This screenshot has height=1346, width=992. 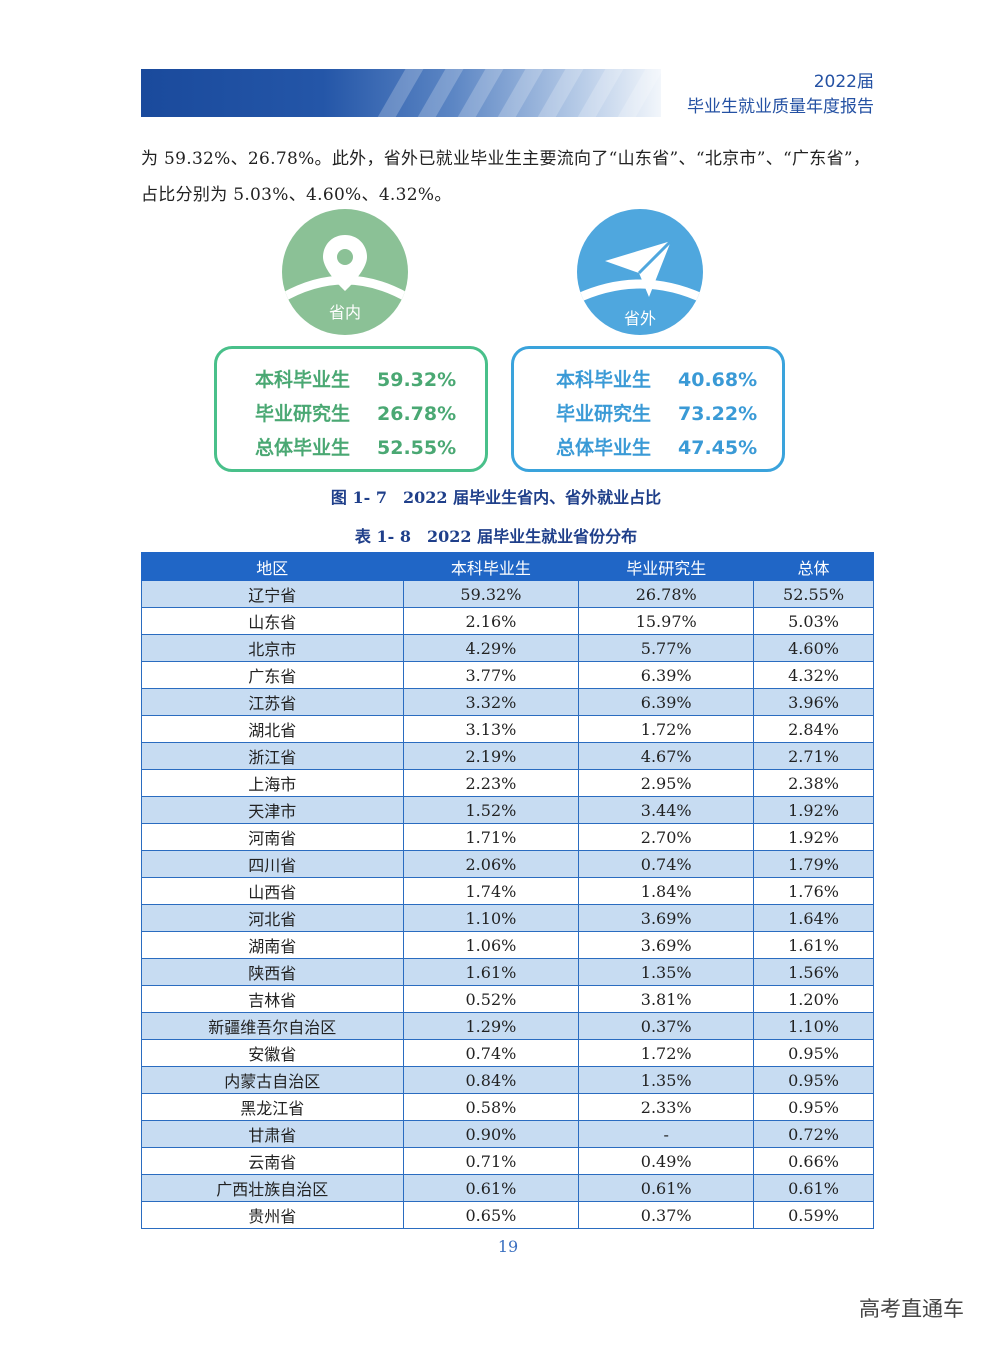 I want to click on cell-undergrad: 3.13%, so click(x=491, y=729).